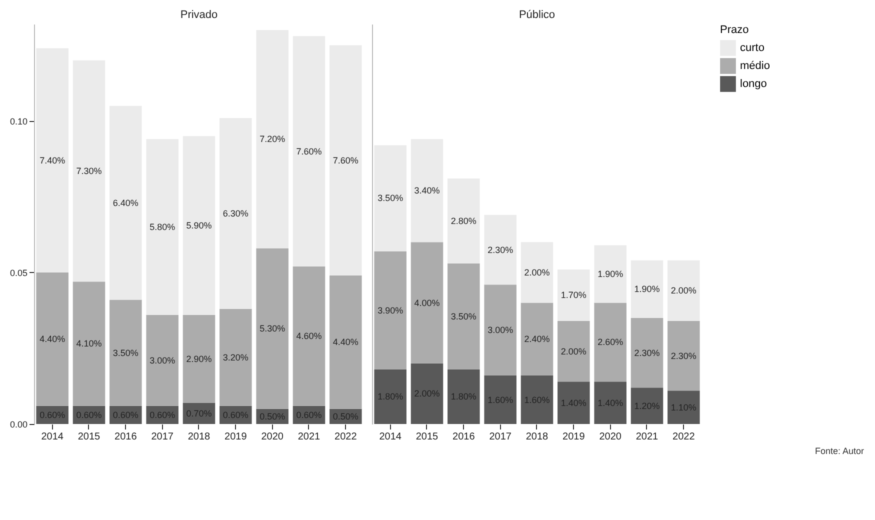  I want to click on y-tick-label: 0.10, so click(19, 121).